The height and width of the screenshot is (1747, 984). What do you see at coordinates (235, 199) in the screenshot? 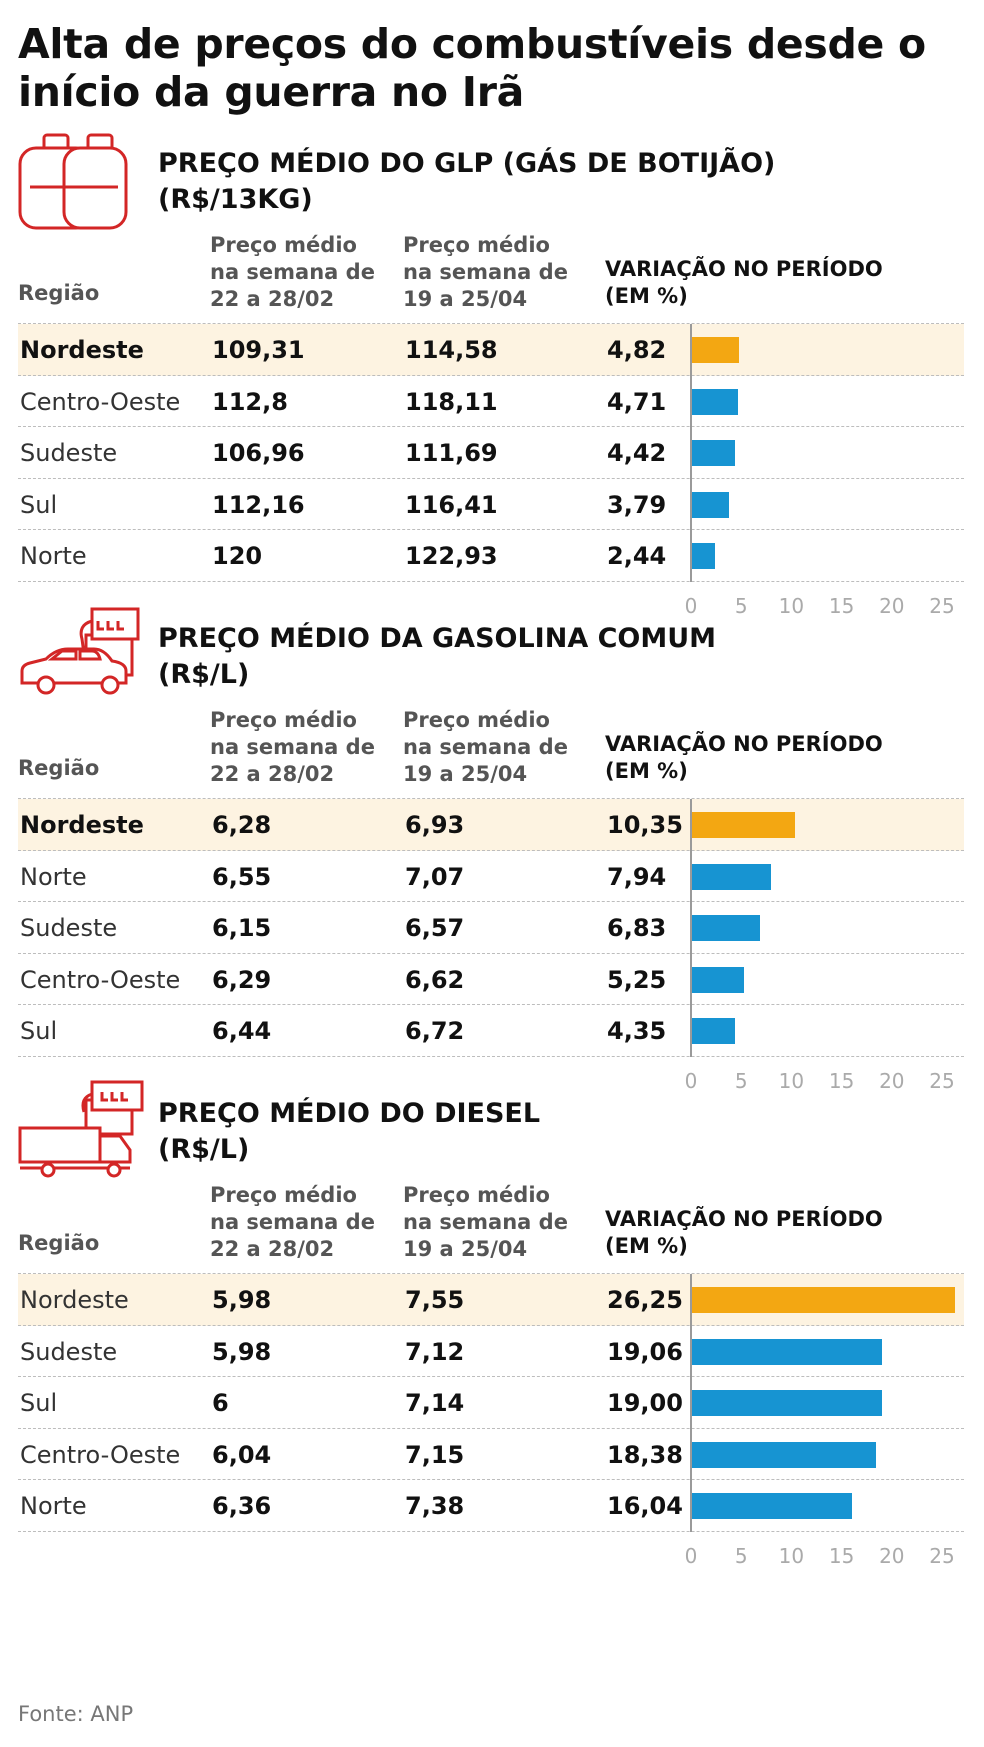
I see `section-unit: (R$/13KG)` at bounding box center [235, 199].